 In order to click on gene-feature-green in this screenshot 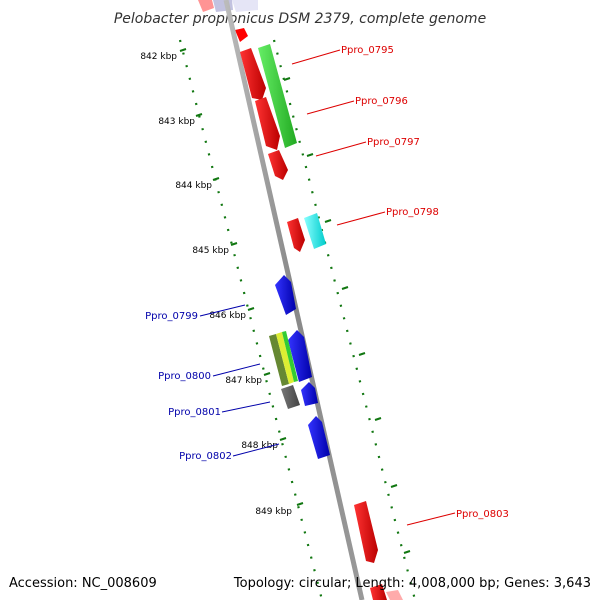, I will do `click(277, 96)`.